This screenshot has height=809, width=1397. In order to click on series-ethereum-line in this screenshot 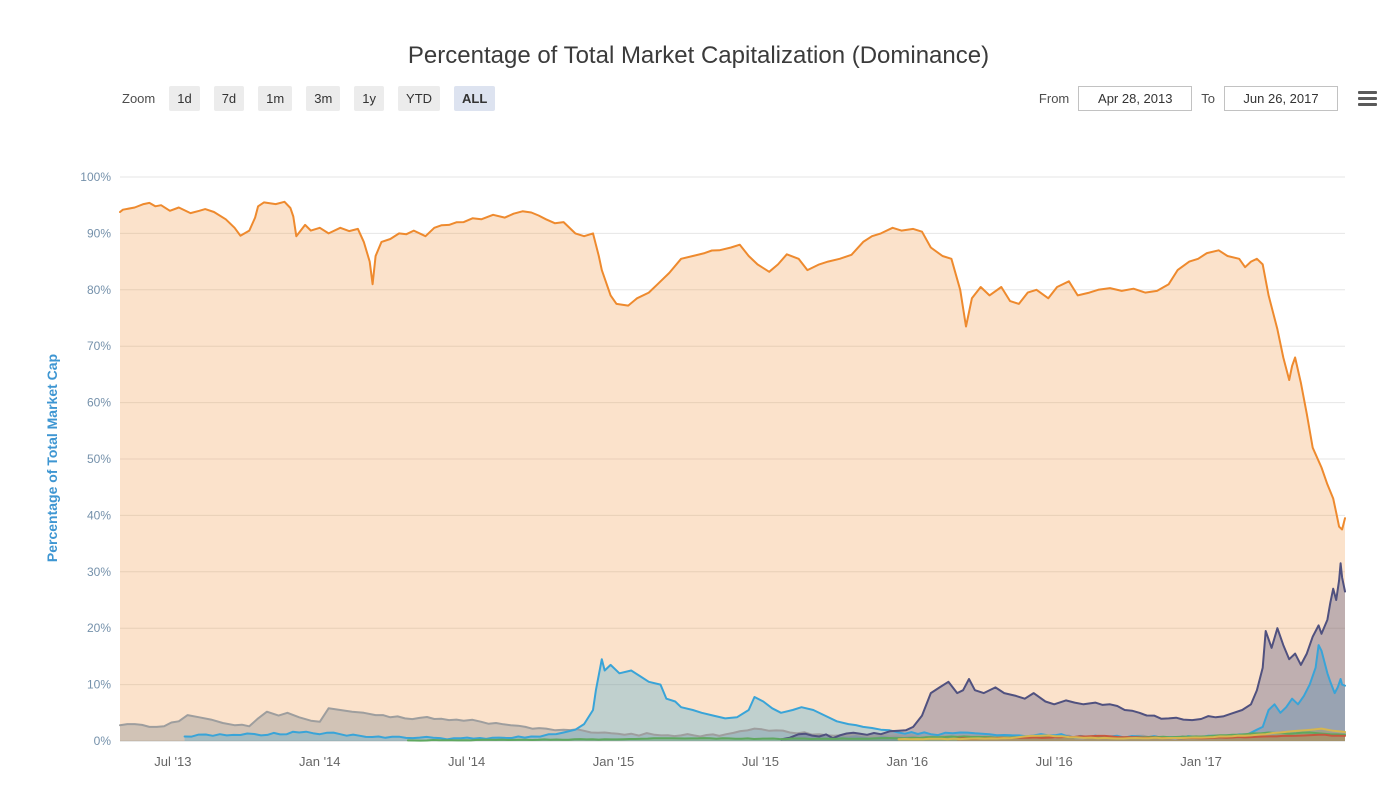, I will do `click(1063, 651)`.